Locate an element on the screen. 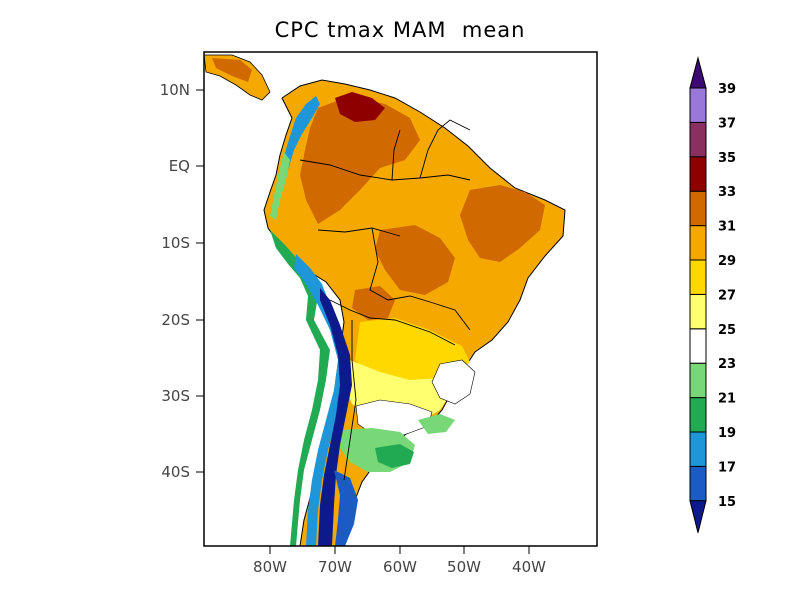  colorbar-label: 35 is located at coordinates (727, 158).